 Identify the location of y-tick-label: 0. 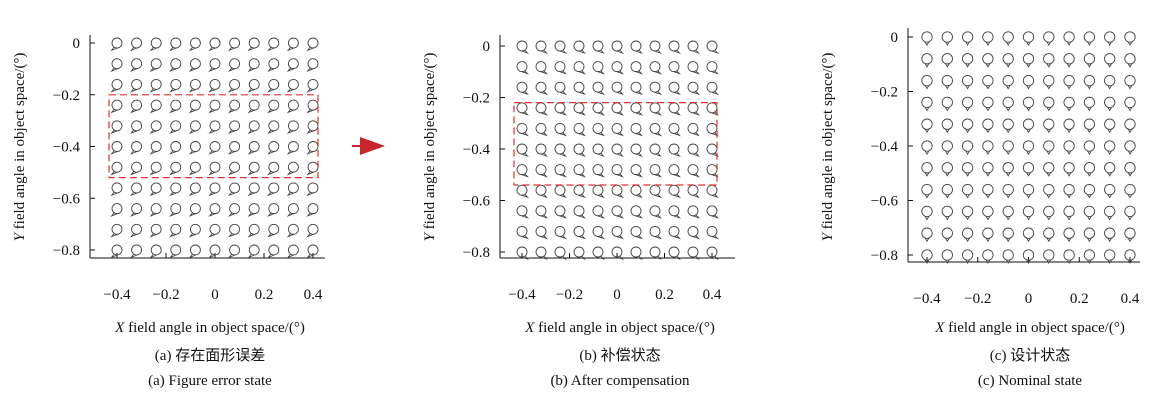
(77, 44).